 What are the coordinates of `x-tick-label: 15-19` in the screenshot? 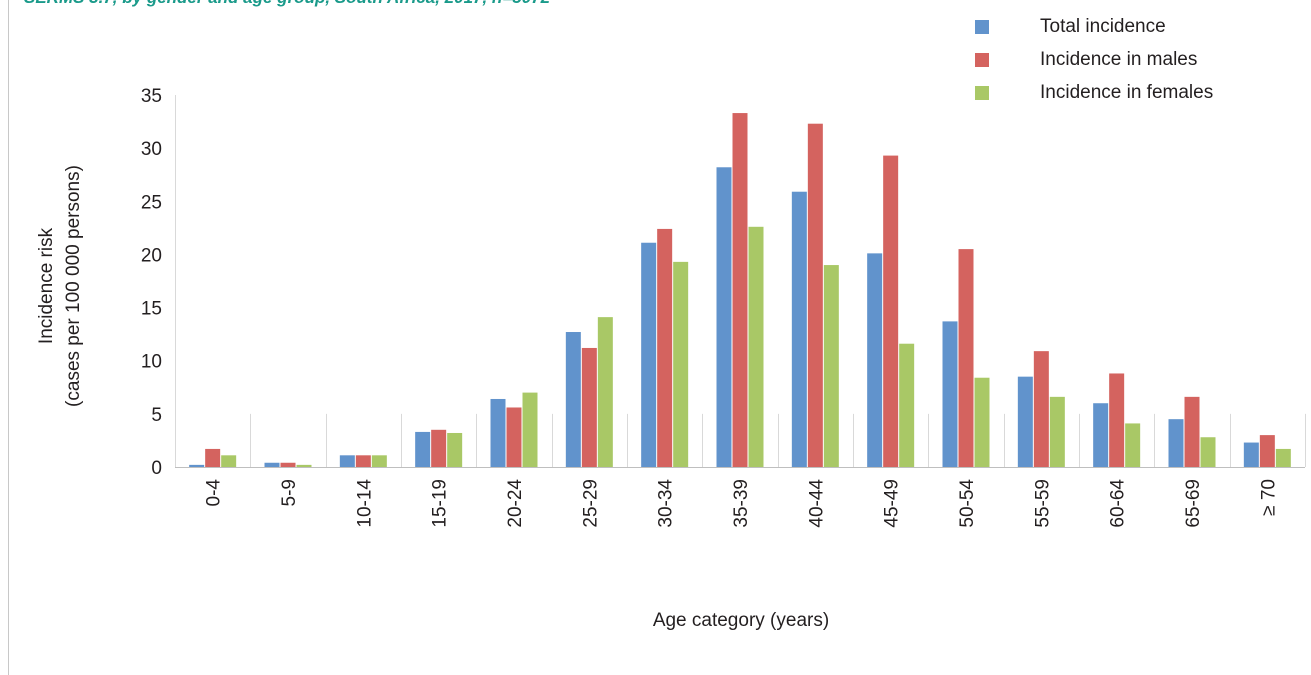 It's located at (440, 503).